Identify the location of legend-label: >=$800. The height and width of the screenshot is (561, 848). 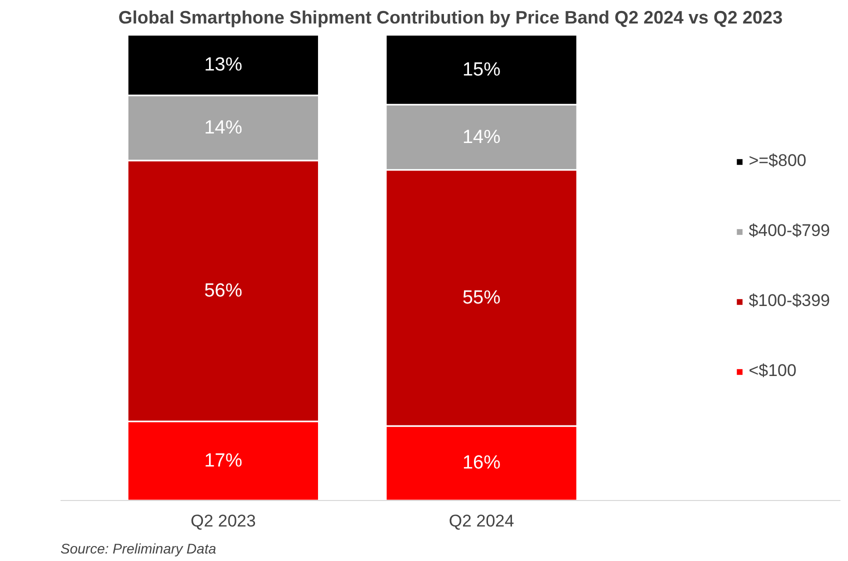
(777, 161).